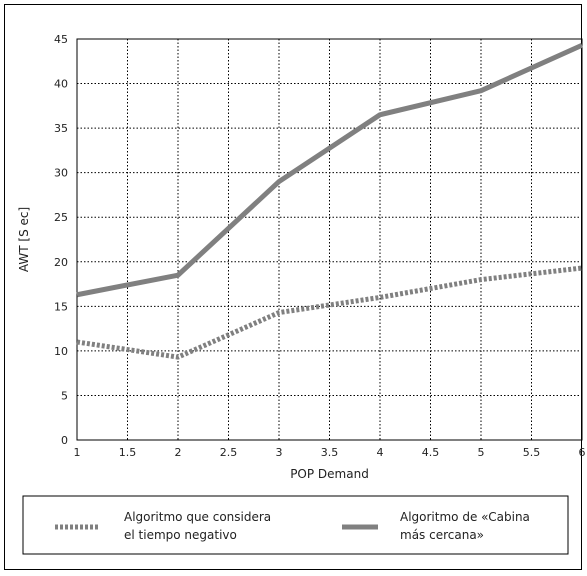  What do you see at coordinates (532, 452) in the screenshot?
I see `x-tick-label: 5.5` at bounding box center [532, 452].